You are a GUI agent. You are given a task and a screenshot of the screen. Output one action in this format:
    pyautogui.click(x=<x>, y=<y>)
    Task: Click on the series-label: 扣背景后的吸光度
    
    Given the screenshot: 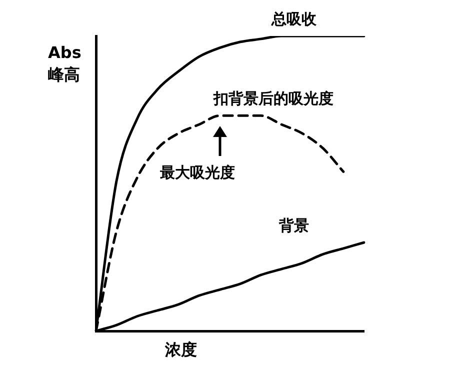 What is the action you would take?
    pyautogui.click(x=273, y=99)
    